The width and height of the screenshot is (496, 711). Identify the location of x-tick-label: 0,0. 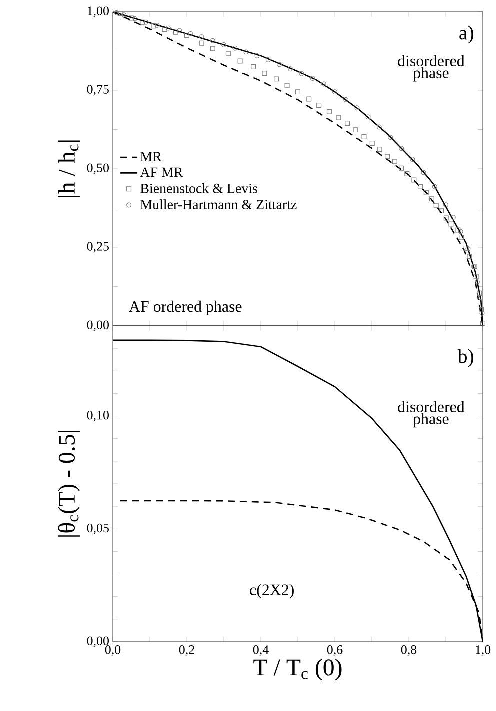
(113, 651).